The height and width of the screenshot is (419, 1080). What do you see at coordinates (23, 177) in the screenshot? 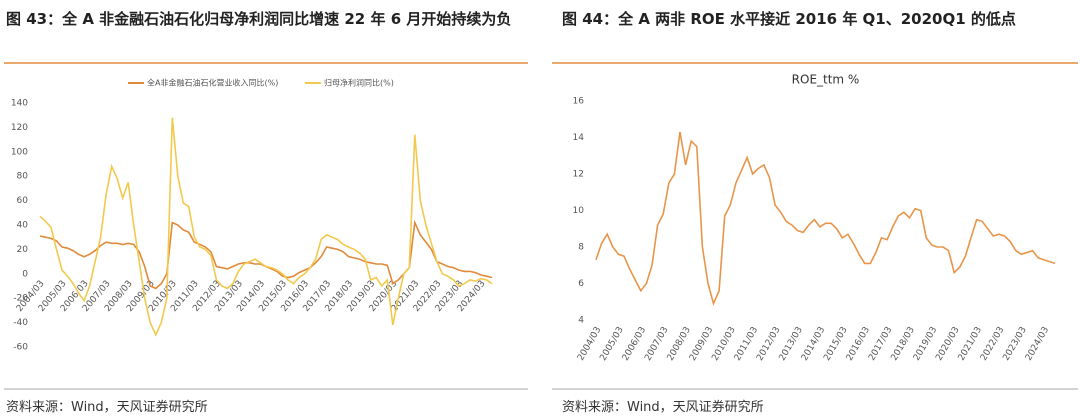
I see `y-tick-label: 80` at bounding box center [23, 177].